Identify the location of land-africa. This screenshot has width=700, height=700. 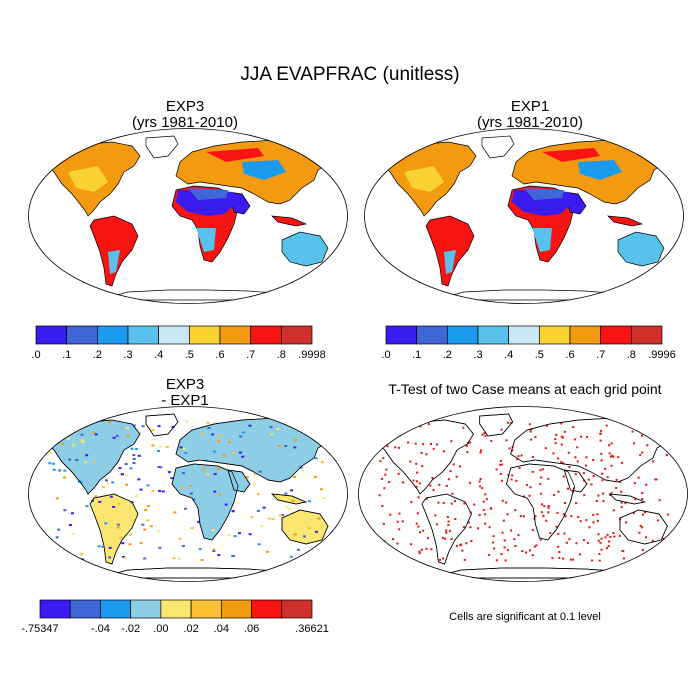
(205, 502).